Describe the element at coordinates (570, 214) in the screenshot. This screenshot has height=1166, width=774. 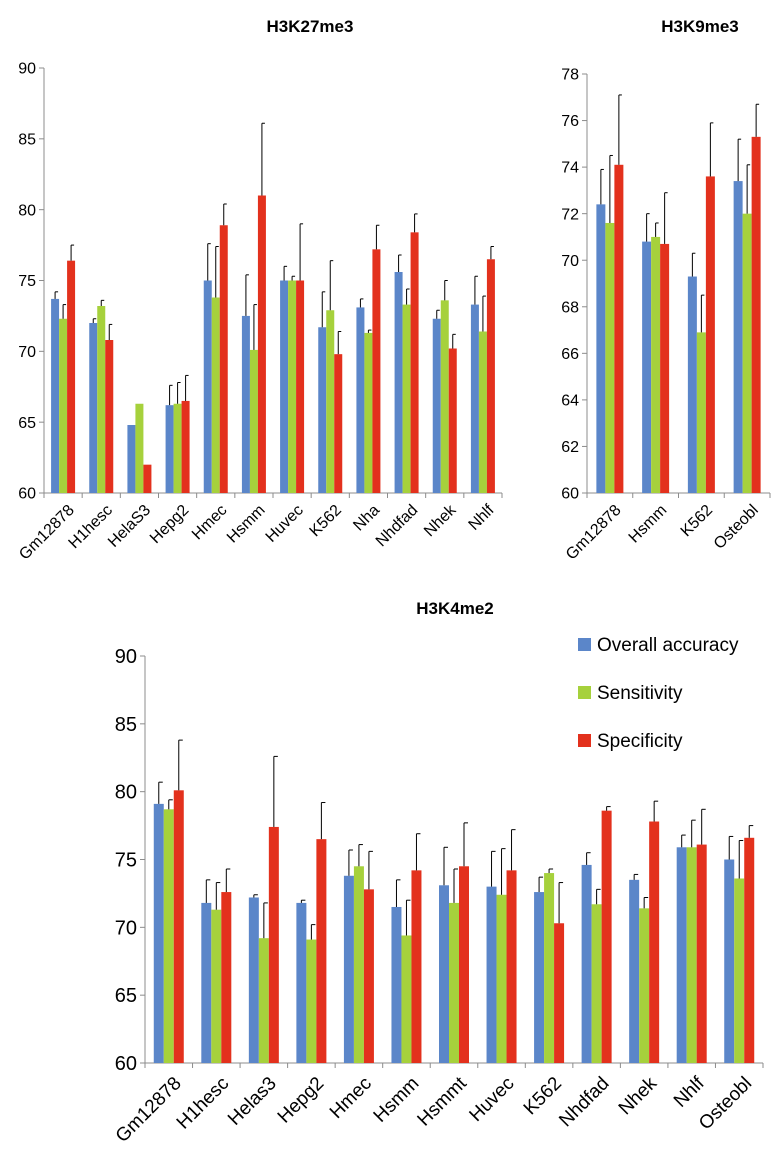
I see `y-tick-label: 72` at that location.